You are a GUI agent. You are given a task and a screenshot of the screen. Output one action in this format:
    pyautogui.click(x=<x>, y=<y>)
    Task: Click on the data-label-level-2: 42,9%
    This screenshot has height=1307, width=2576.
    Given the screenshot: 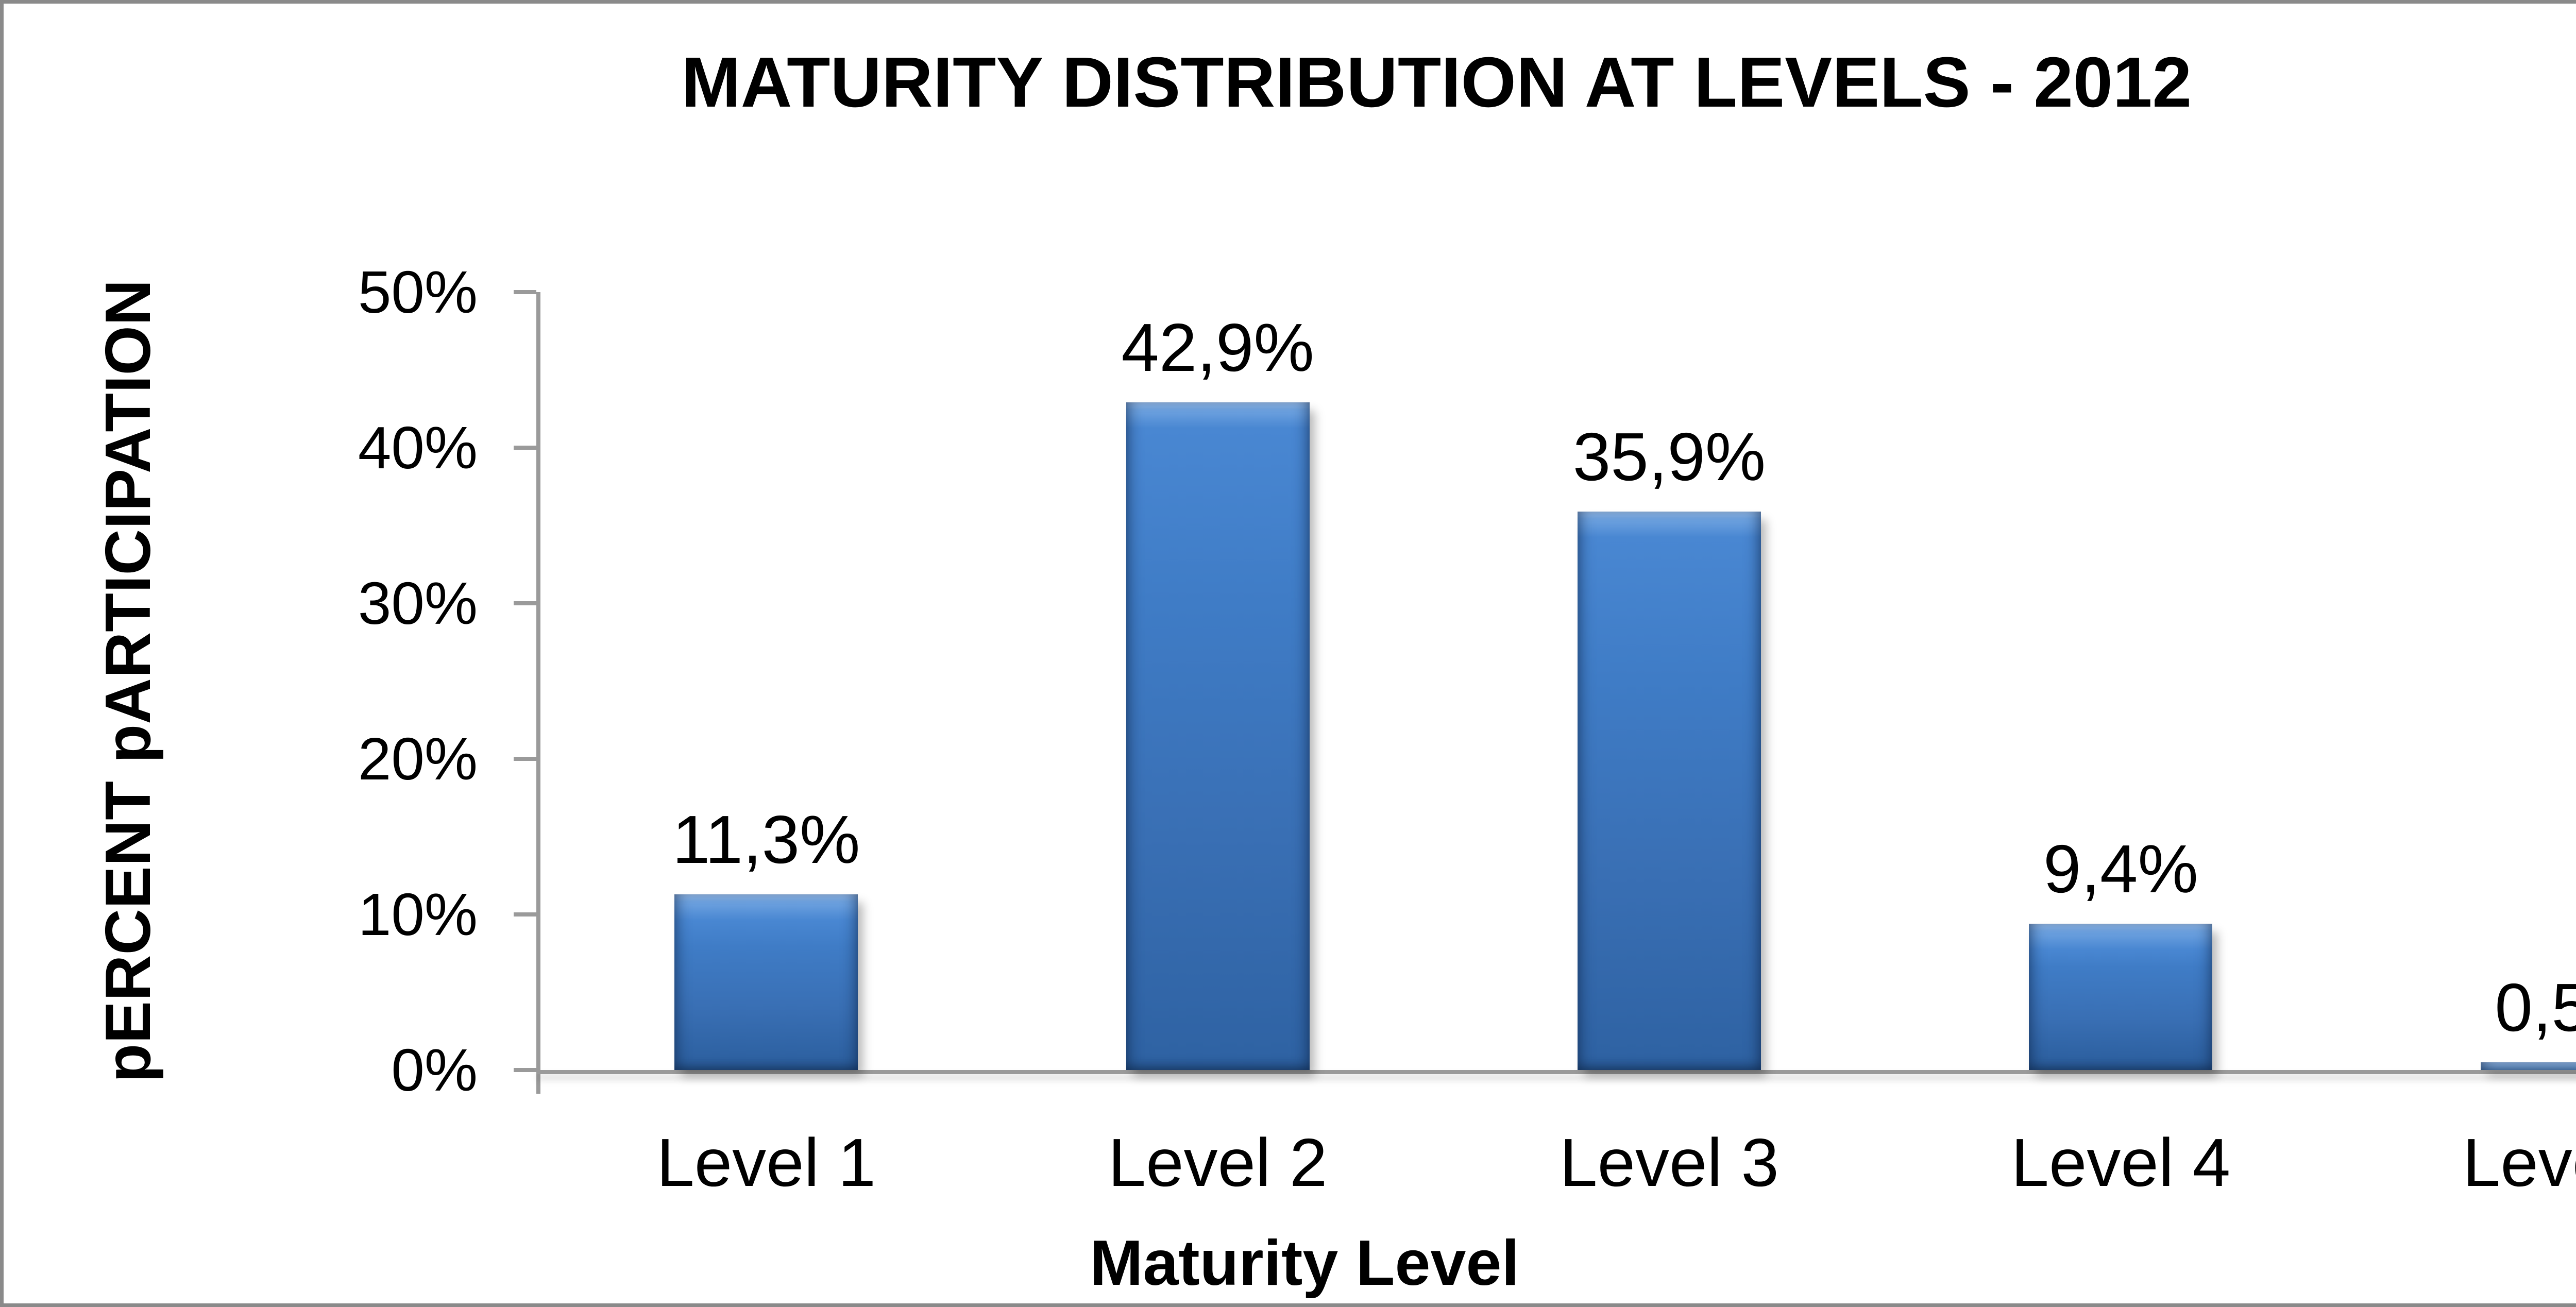 What is the action you would take?
    pyautogui.click(x=1217, y=348)
    